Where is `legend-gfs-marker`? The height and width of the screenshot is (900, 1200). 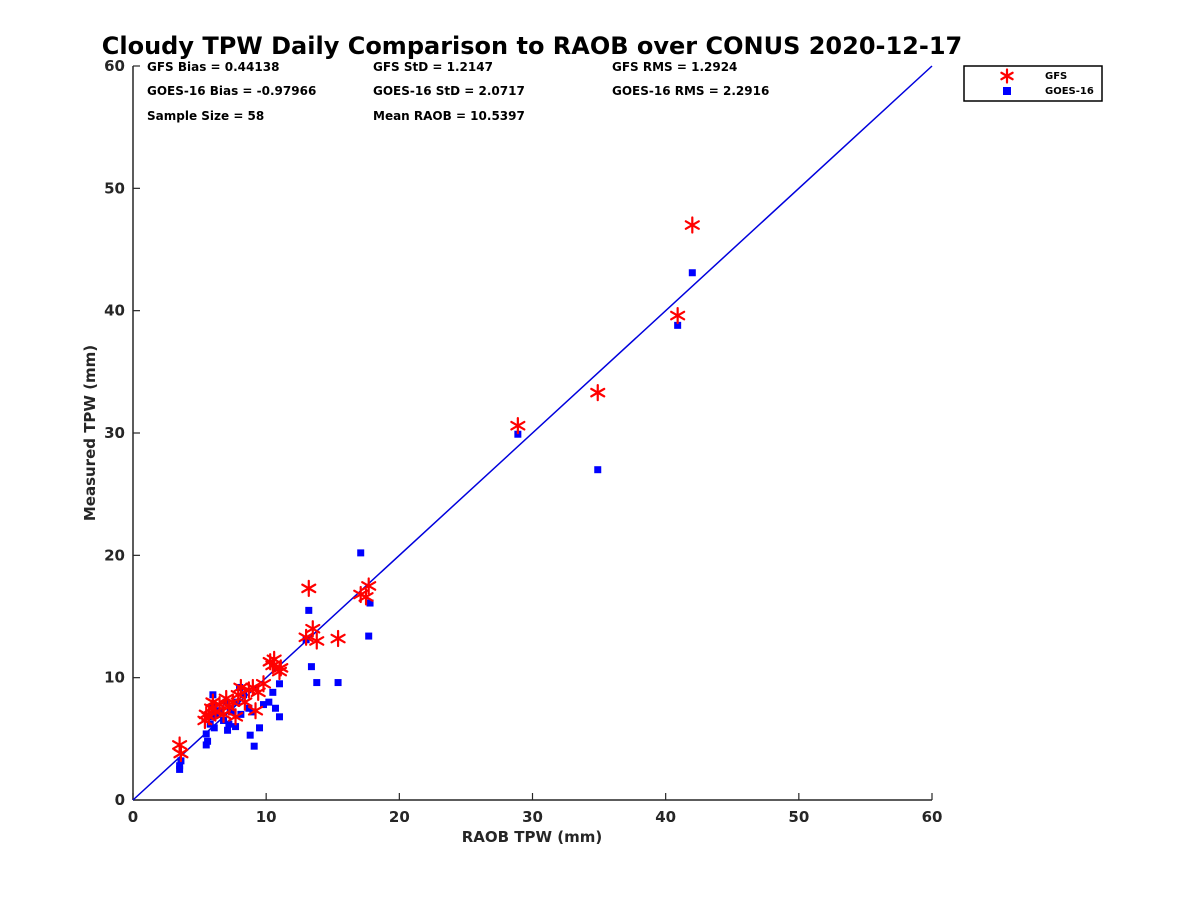
legend-gfs-marker is located at coordinates (1007, 76).